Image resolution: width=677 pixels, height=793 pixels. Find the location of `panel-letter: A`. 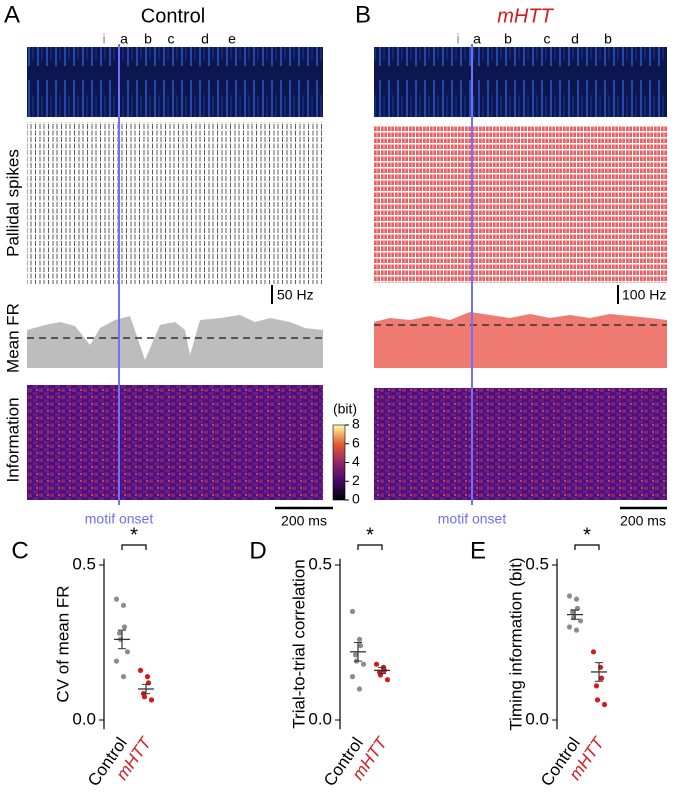

panel-letter: A is located at coordinates (12, 14).